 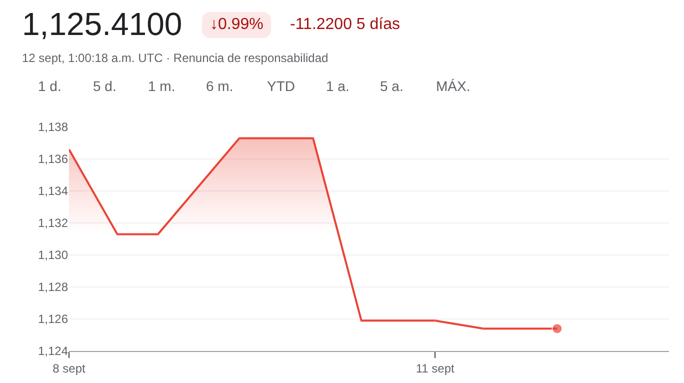 I want to click on text: 1 m., so click(x=162, y=86).